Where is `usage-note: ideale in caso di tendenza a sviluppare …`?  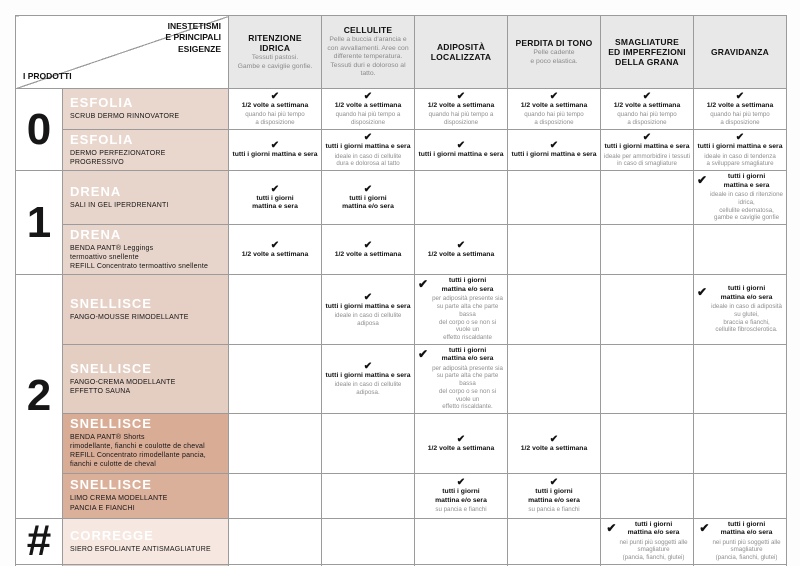
usage-note: ideale in caso di tendenza a sviluppare … is located at coordinates (740, 160).